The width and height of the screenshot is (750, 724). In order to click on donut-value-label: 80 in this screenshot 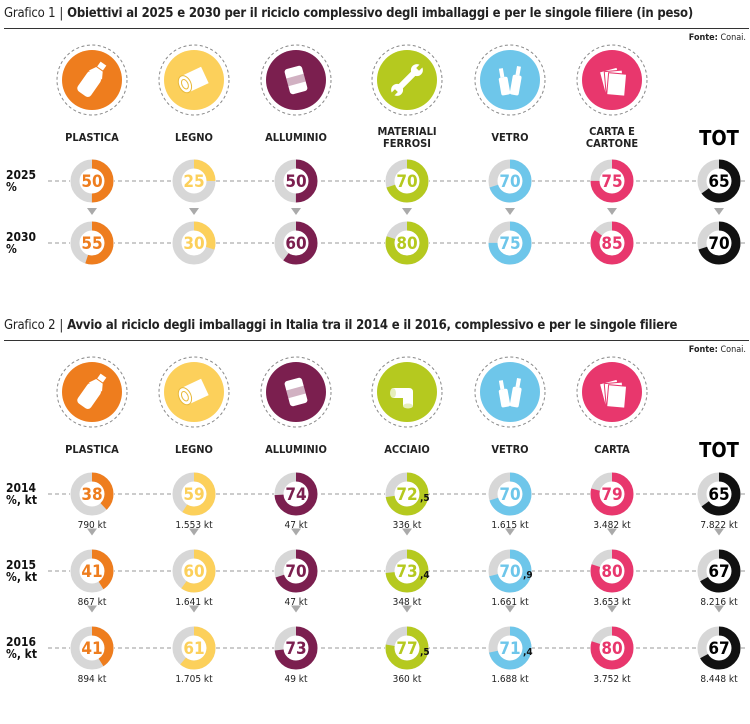, I will do `click(406, 244)`.